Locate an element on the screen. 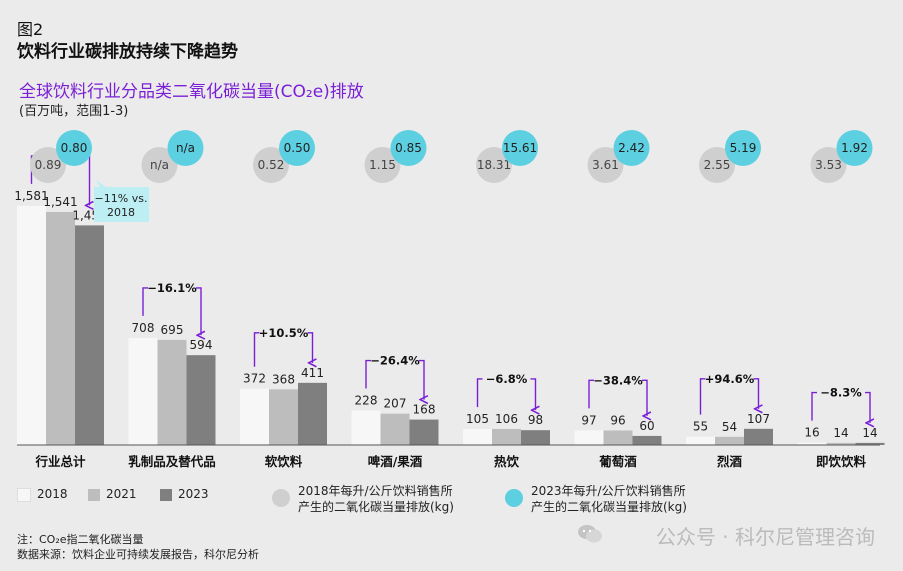 Image resolution: width=903 pixels, height=571 pixels. footnote: 注：CO₂e指二氧化碳当量 is located at coordinates (80, 539).